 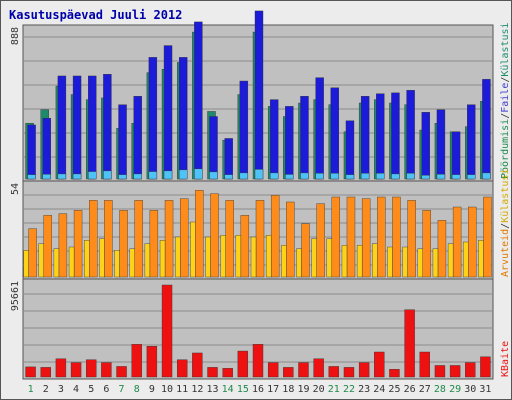 I want to click on x-tick-label: 30, so click(x=470, y=389).